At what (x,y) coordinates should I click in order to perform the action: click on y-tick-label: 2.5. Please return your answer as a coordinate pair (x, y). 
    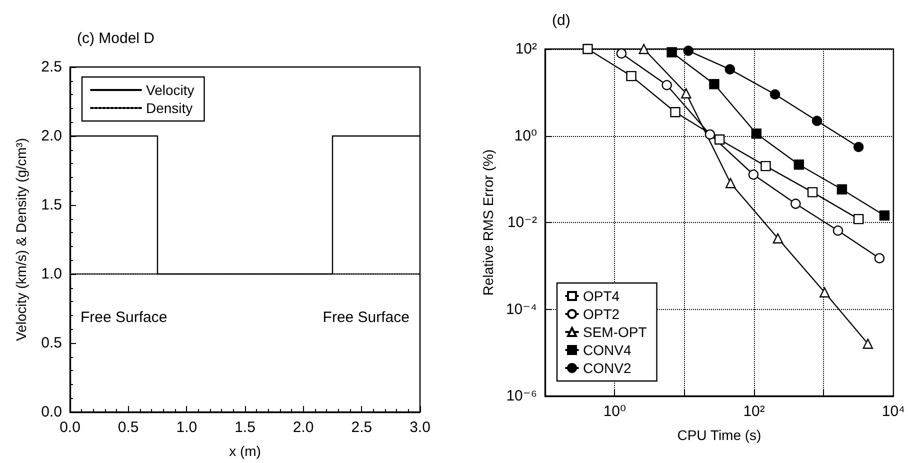
    Looking at the image, I should click on (51, 67).